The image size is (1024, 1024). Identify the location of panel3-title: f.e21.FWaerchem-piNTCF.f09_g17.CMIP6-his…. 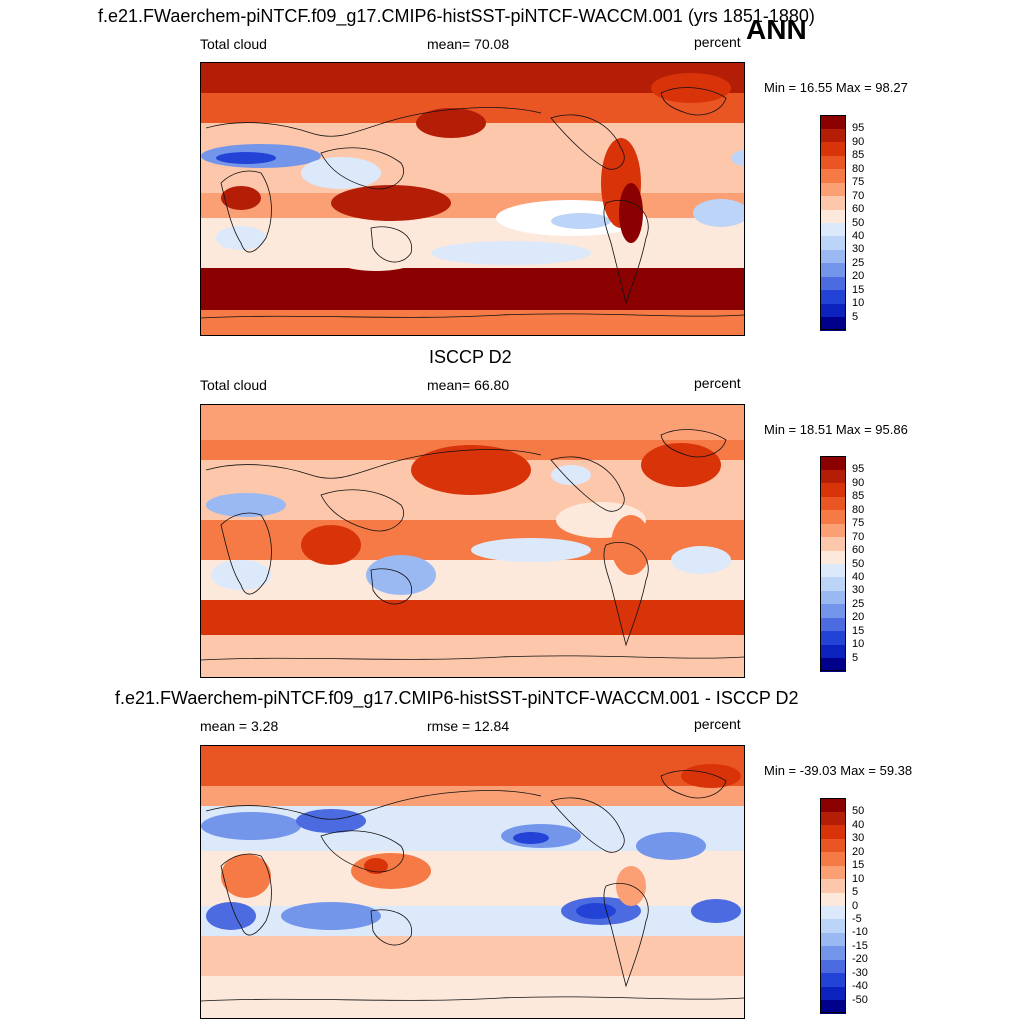
(457, 698).